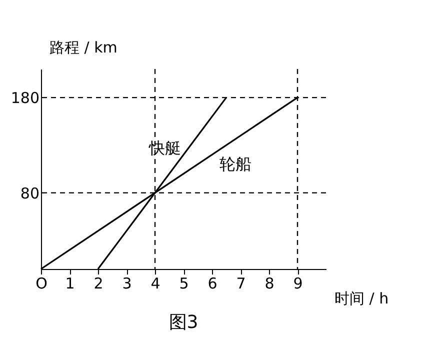 This screenshot has width=432, height=355. What do you see at coordinates (269, 283) in the screenshot?
I see `x-tick-label: 8` at bounding box center [269, 283].